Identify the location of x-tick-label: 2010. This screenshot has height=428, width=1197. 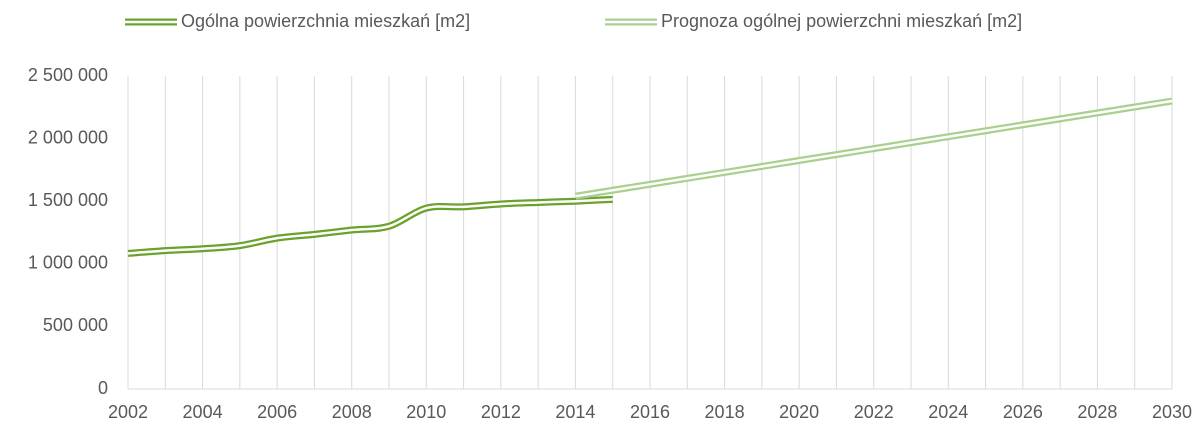
(426, 412).